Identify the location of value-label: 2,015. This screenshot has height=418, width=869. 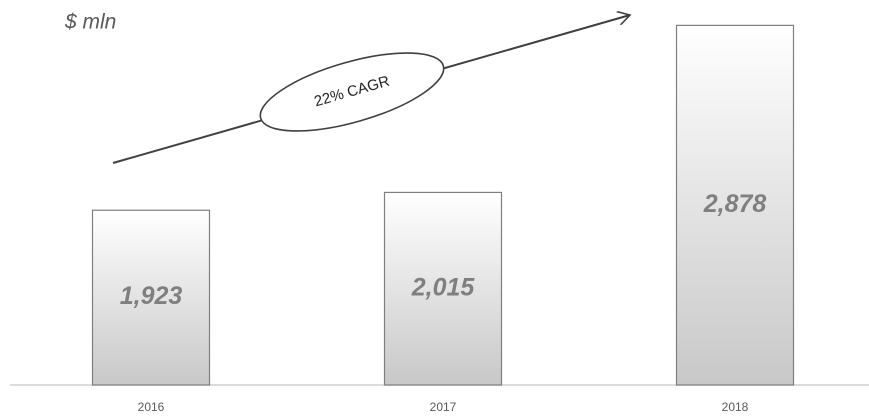
(443, 287).